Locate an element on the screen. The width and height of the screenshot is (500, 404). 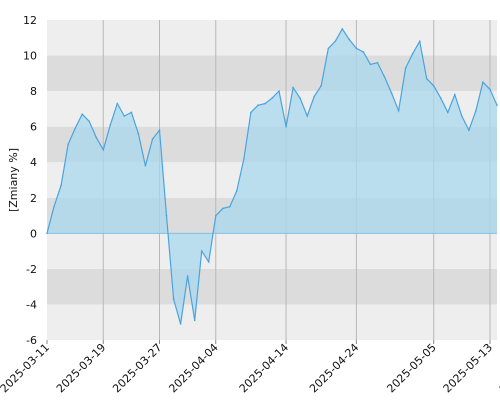
y-axis-label: [Zmiany %] is located at coordinates (13, 180).